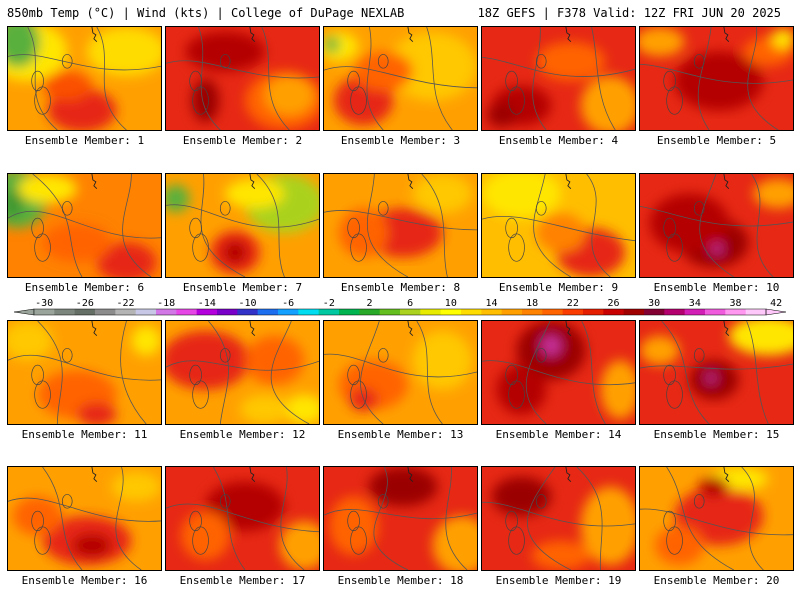  Describe the element at coordinates (558, 434) in the screenshot. I see `member-label: Ensemble Member: 14` at that location.